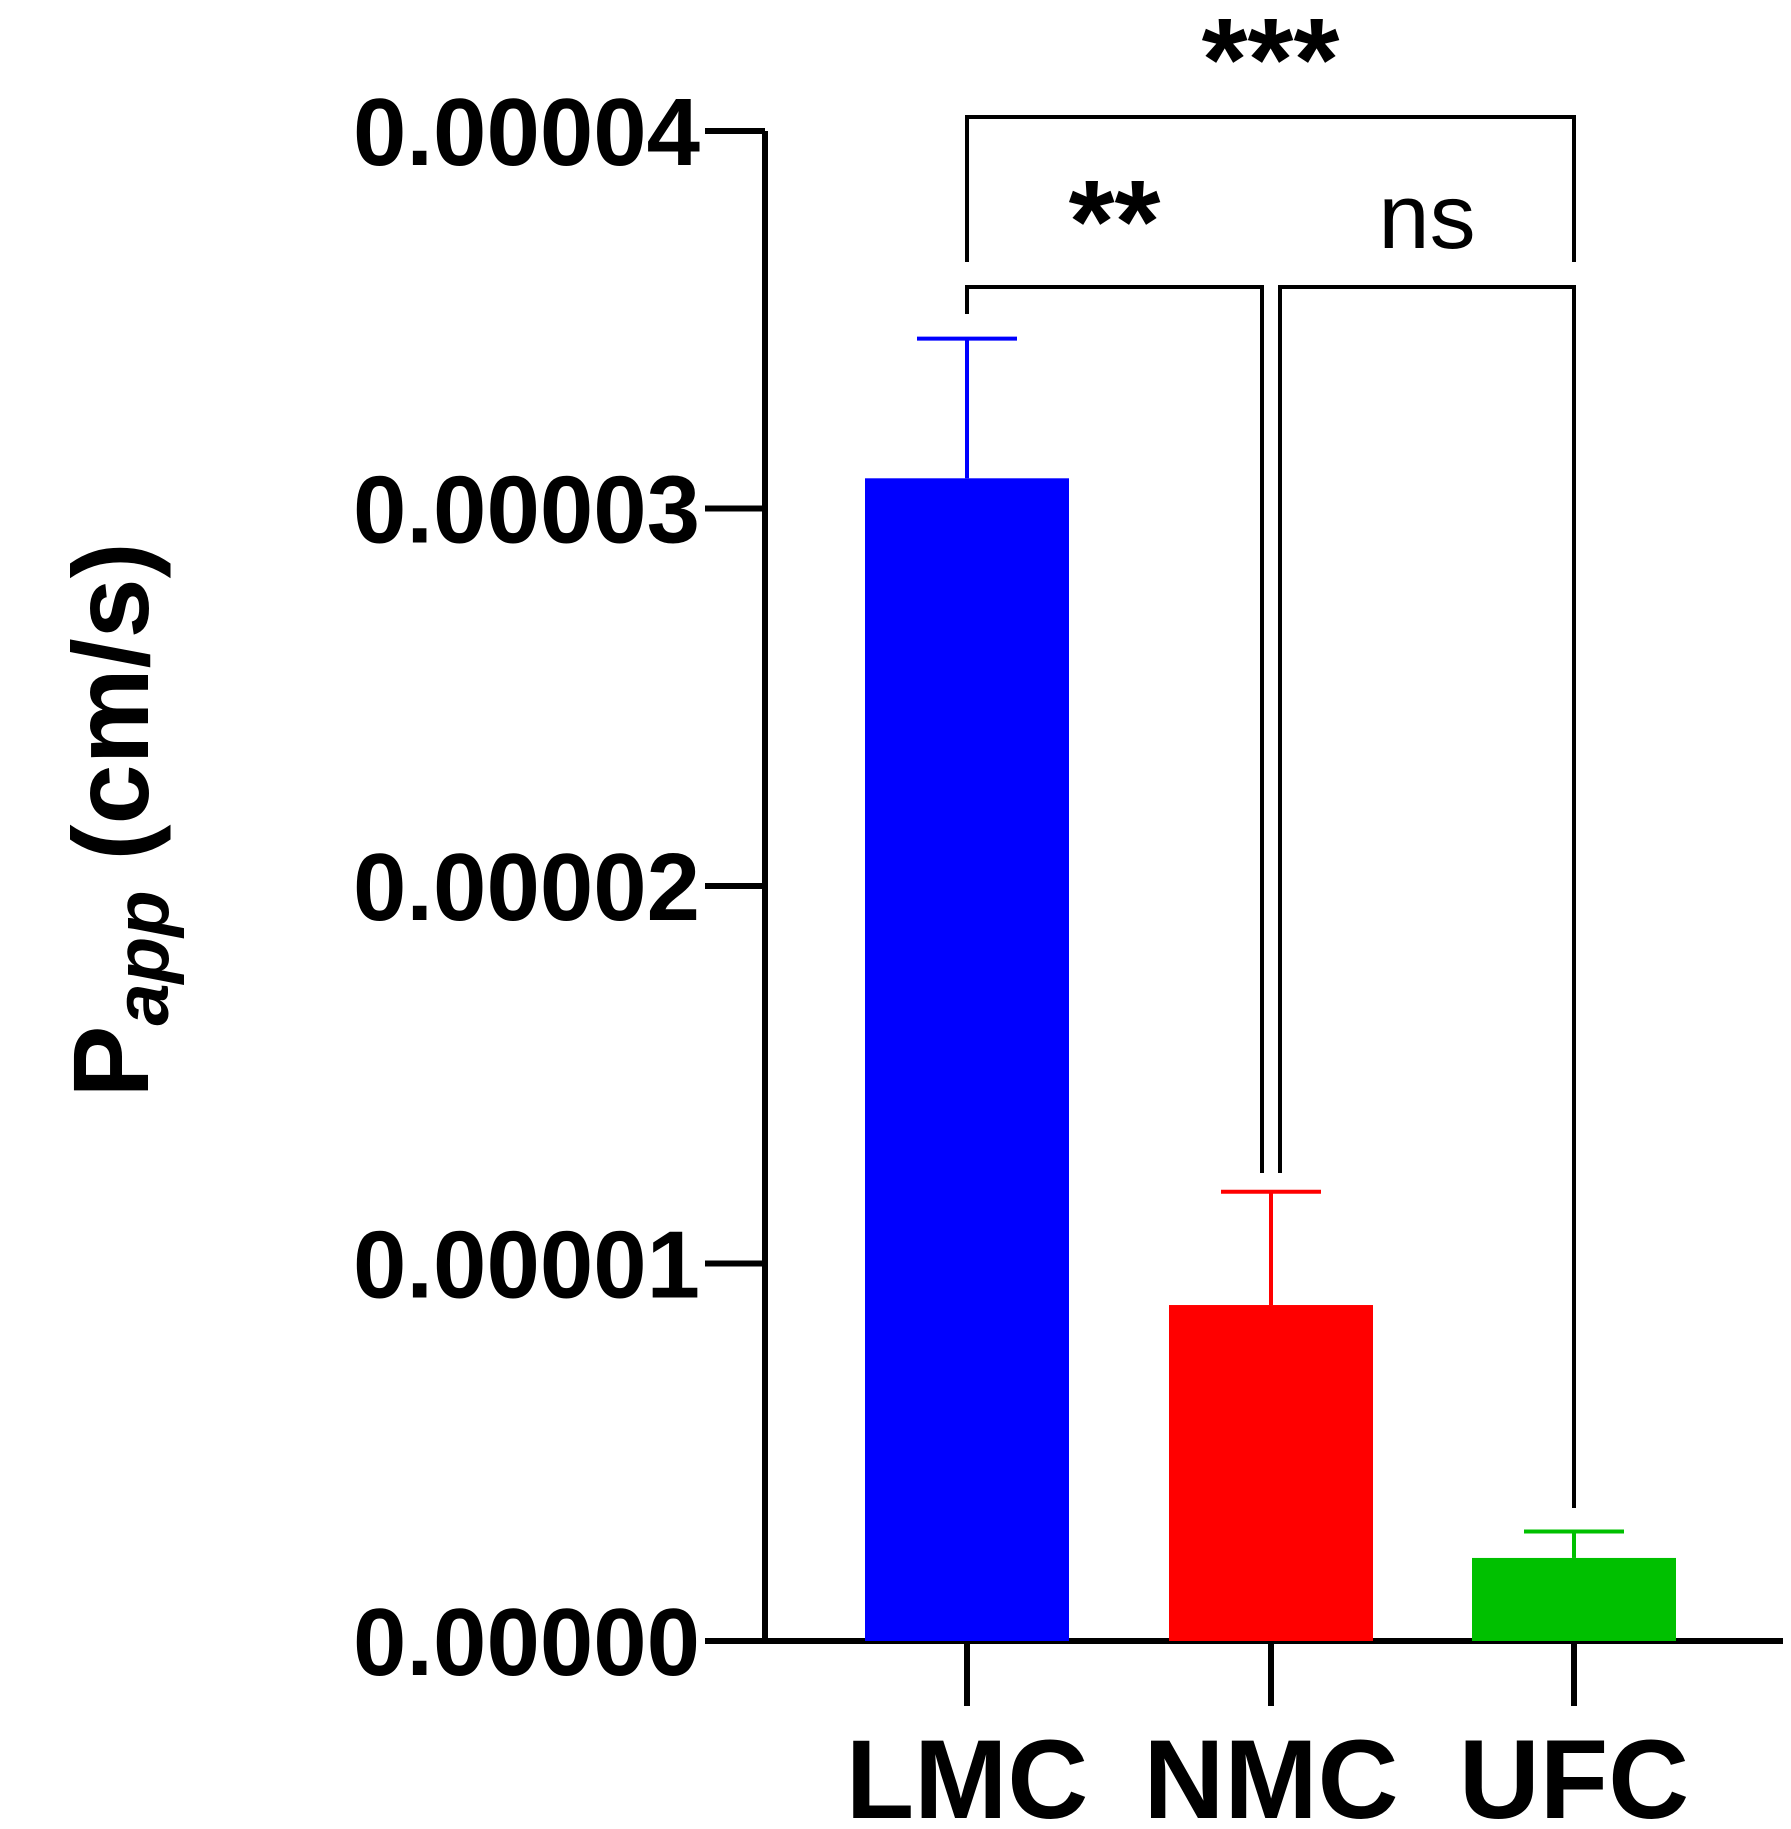 This screenshot has width=1791, height=1829. I want to click on y-tick-label: 0.00004, so click(526, 132).